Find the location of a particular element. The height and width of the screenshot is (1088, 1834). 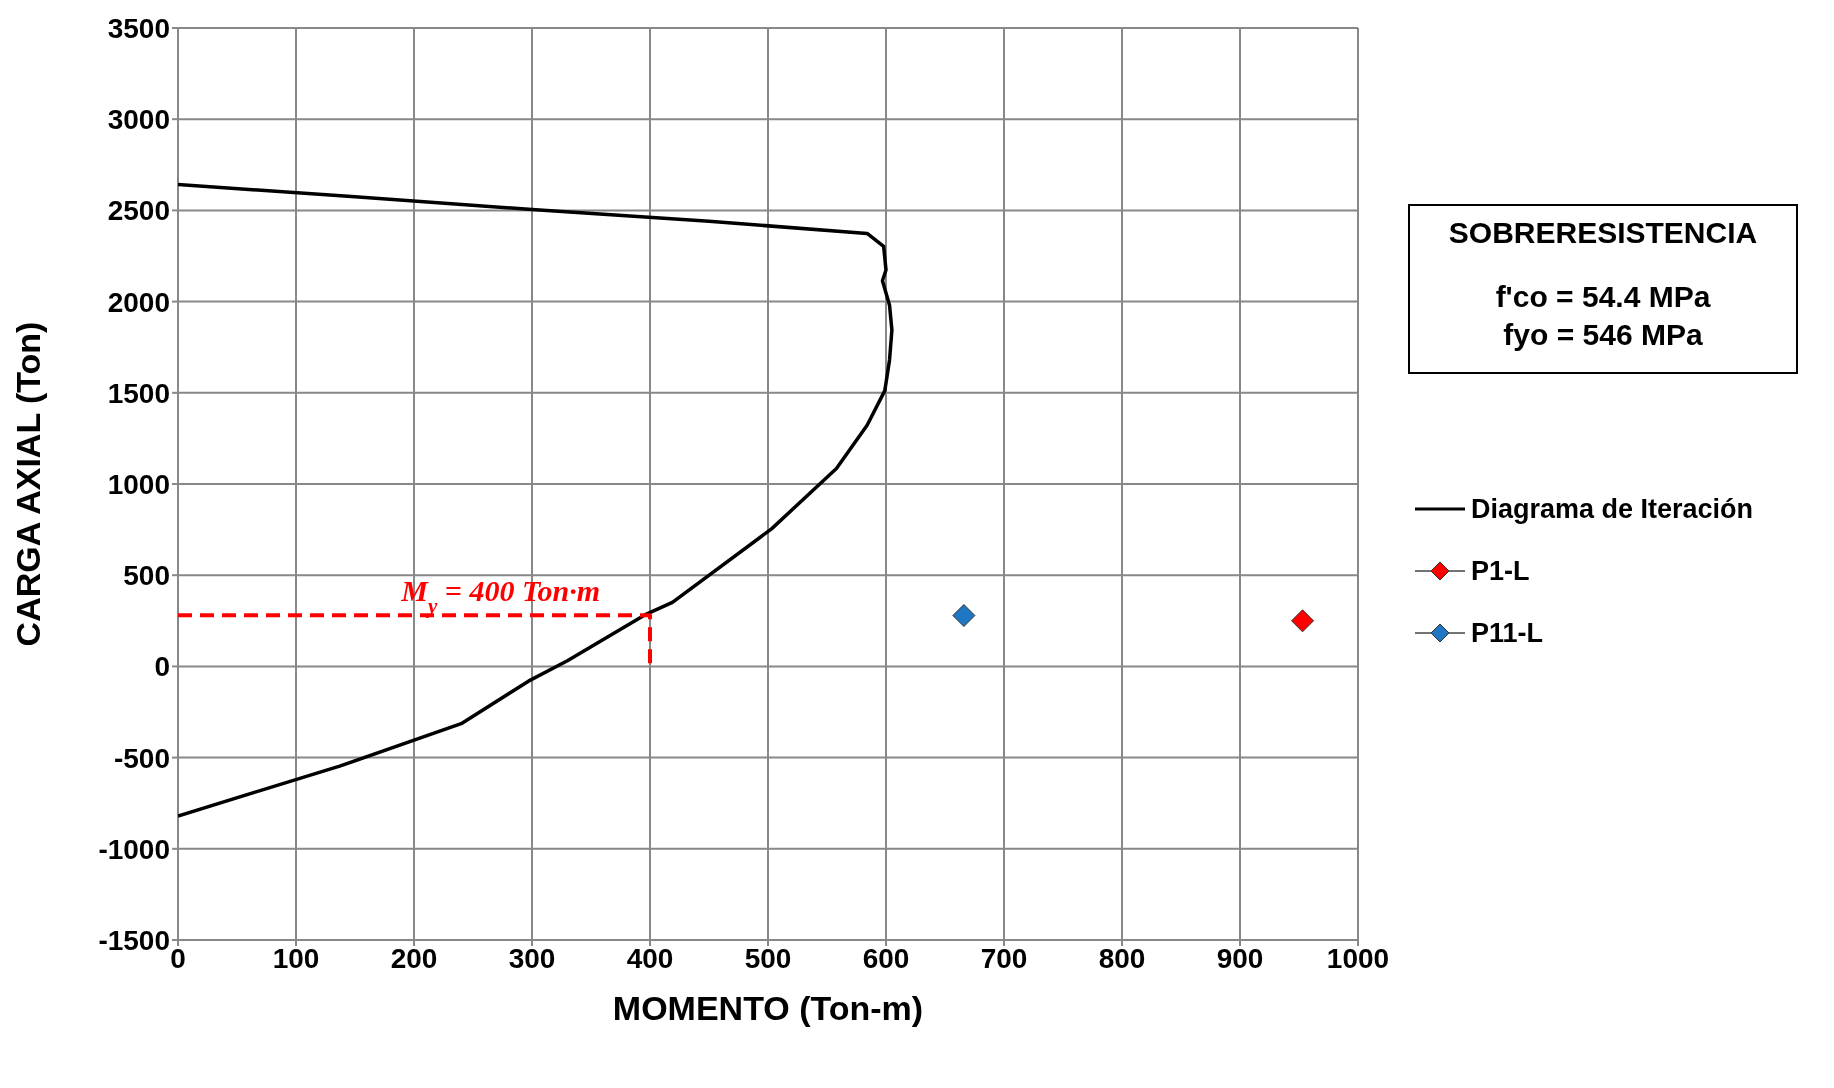

y-tick-label: 2000 is located at coordinates (138, 302).